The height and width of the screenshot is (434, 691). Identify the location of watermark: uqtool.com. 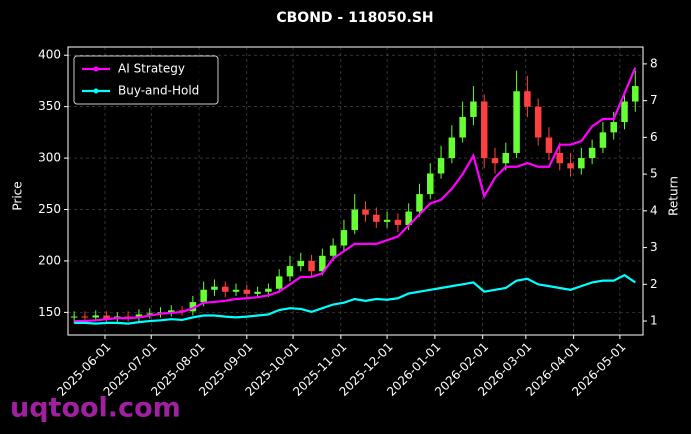
(95, 408).